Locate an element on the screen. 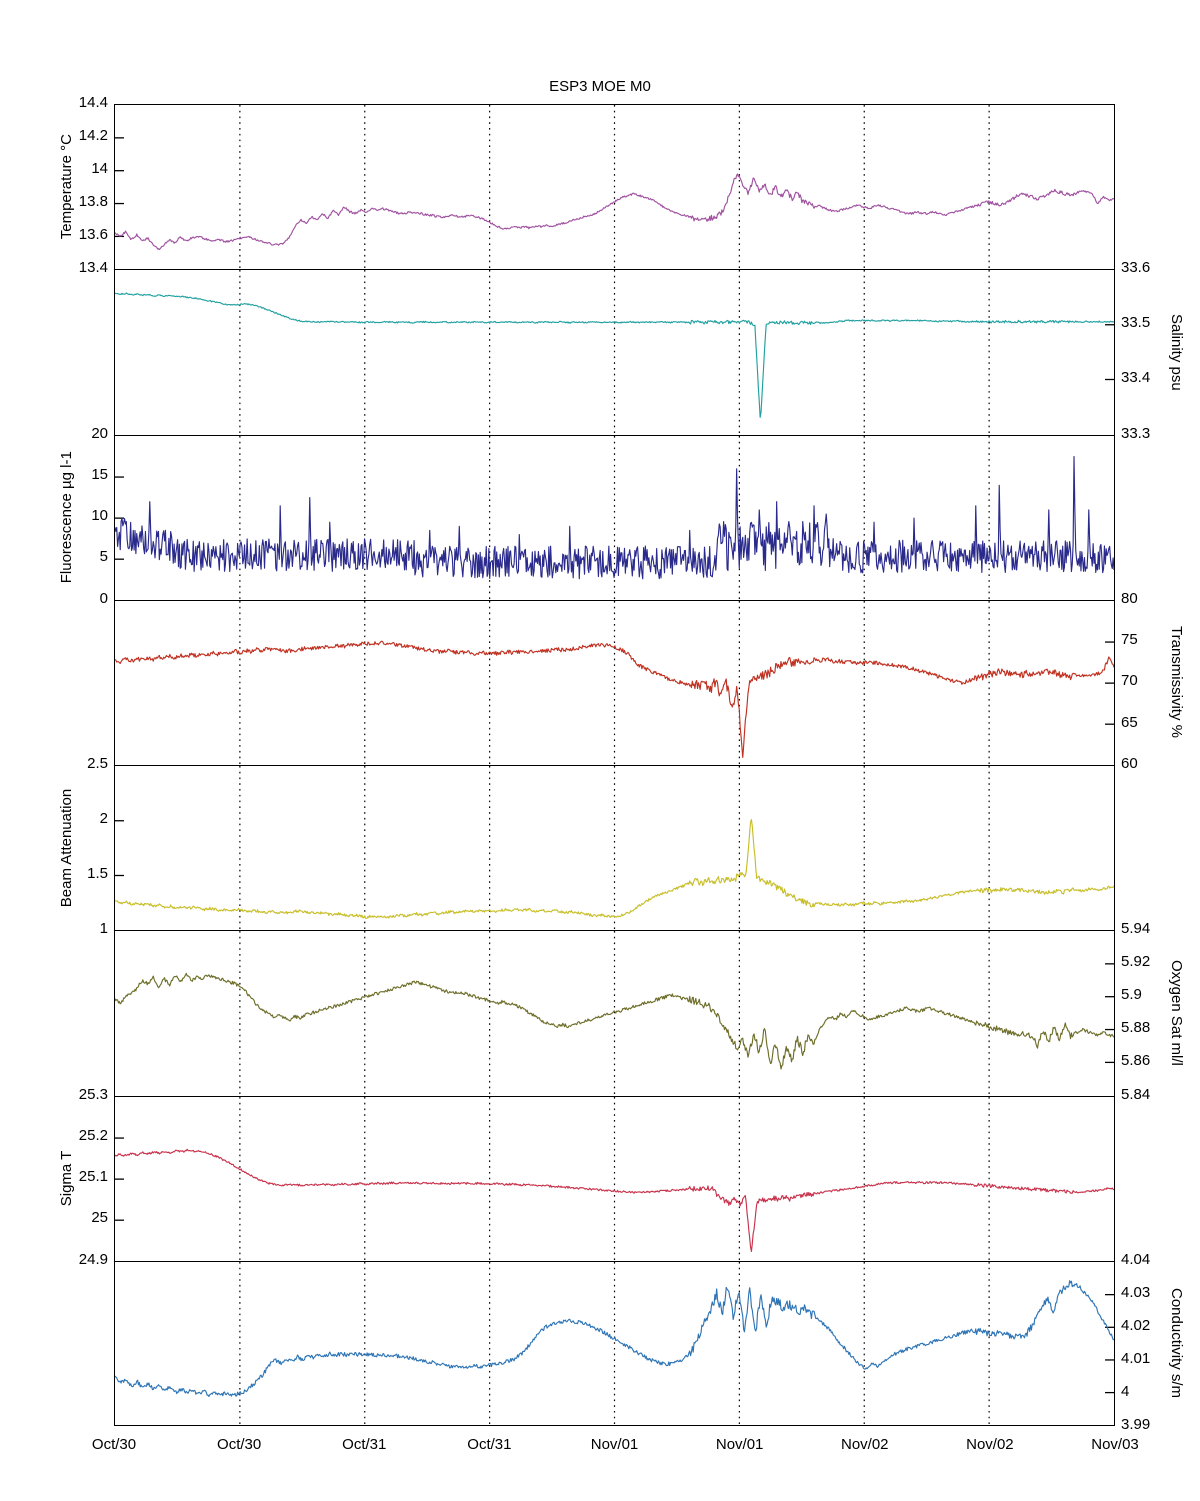  panel-sigma-t is located at coordinates (614, 1178).